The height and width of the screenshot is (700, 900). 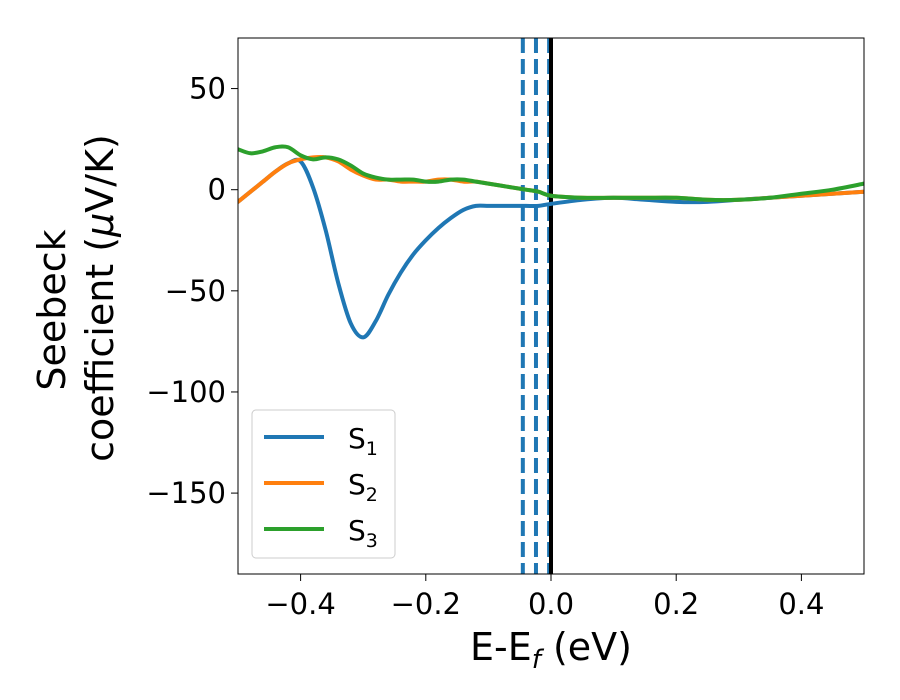 I want to click on reference-lines, so click(x=536, y=306).